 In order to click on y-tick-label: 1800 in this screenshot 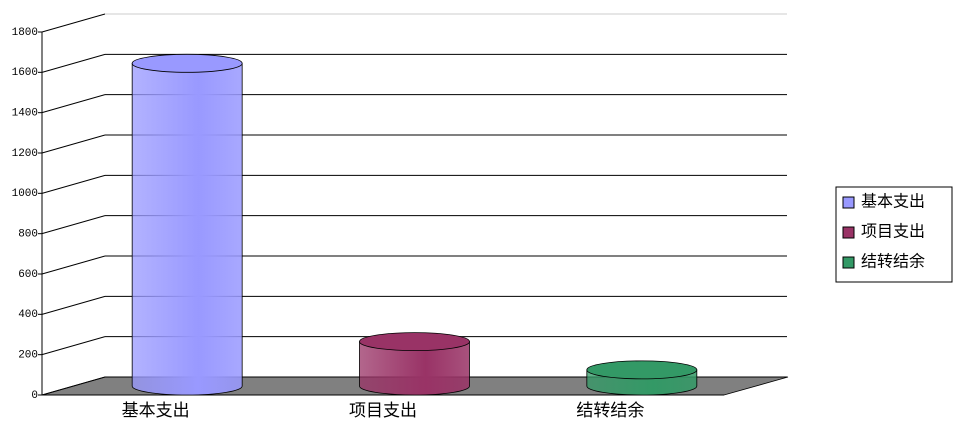, I will do `click(25, 33)`.